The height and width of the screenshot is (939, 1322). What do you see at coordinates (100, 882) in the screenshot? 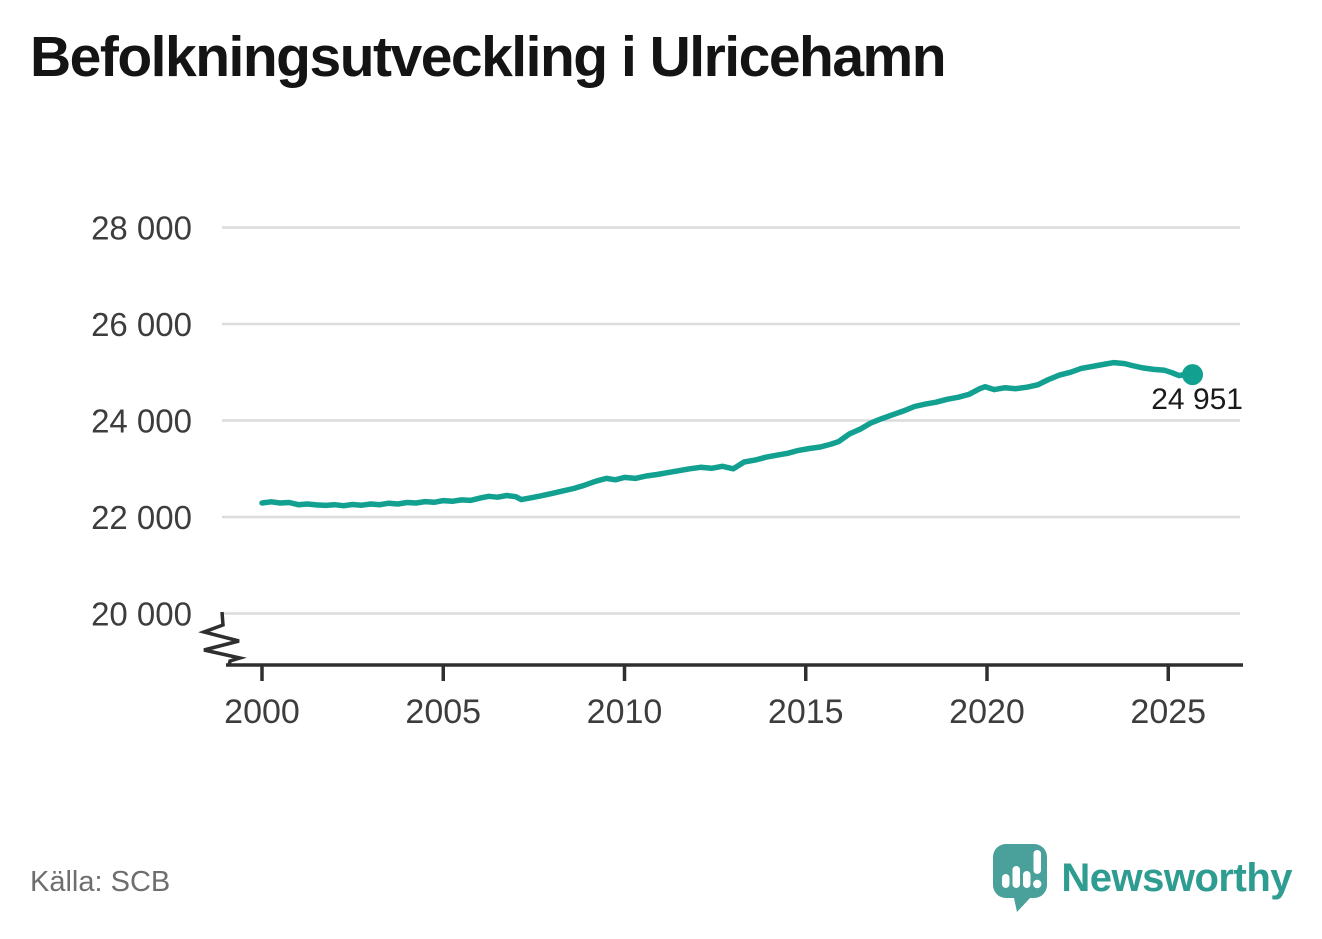
I see `source-label: Källa: SCB` at bounding box center [100, 882].